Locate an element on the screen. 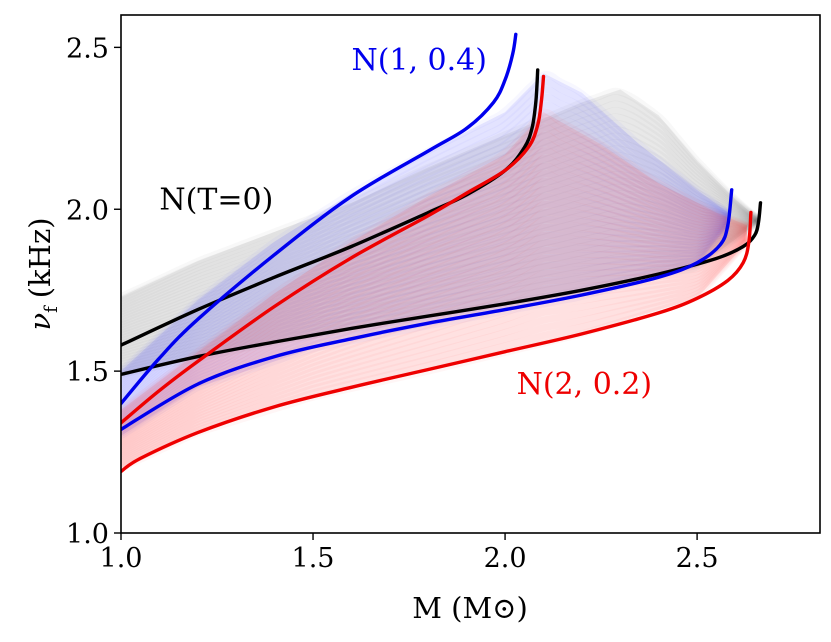 The image size is (831, 642). x-axis-label: M (M⊙) is located at coordinates (470, 608).